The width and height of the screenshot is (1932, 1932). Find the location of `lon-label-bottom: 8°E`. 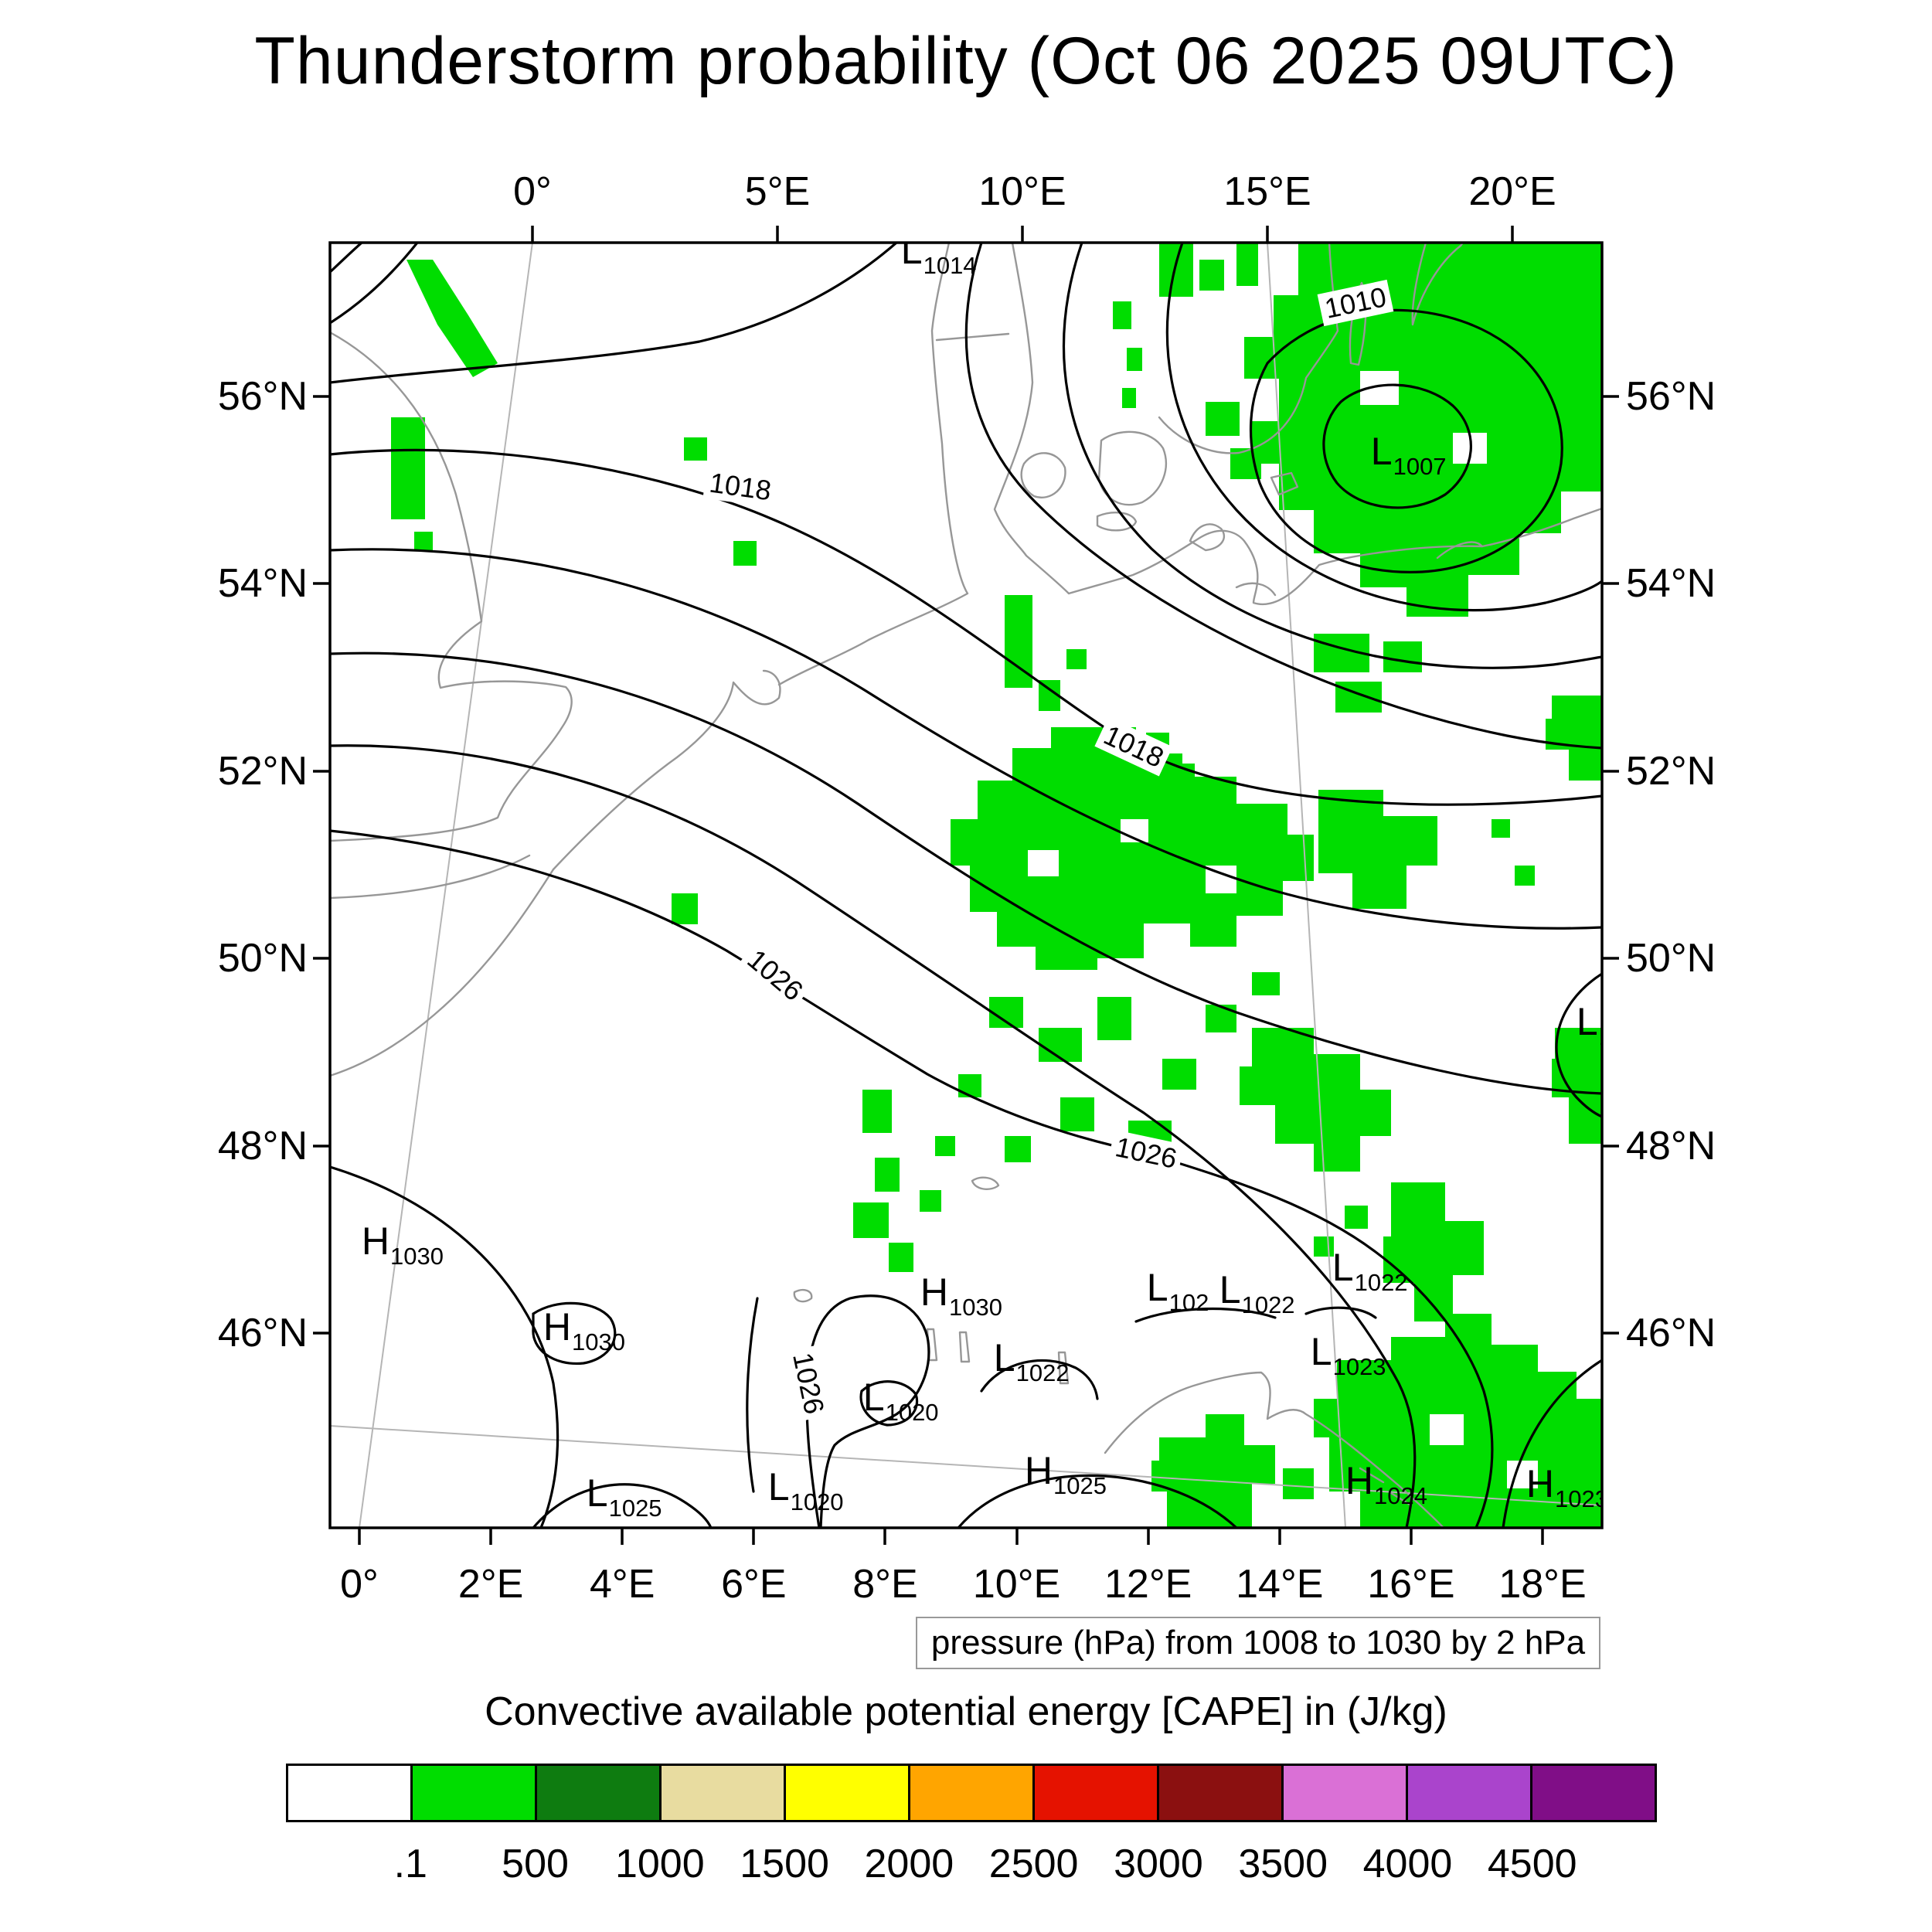

lon-label-bottom: 8°E is located at coordinates (885, 1585).